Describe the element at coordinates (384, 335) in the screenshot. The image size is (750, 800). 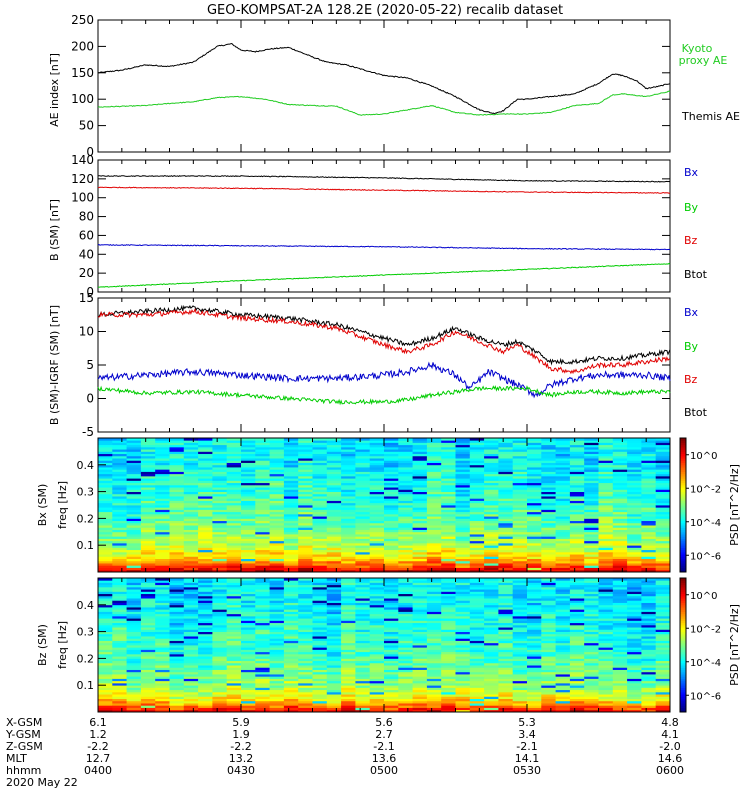
I see `bdiff-series-btot` at that location.